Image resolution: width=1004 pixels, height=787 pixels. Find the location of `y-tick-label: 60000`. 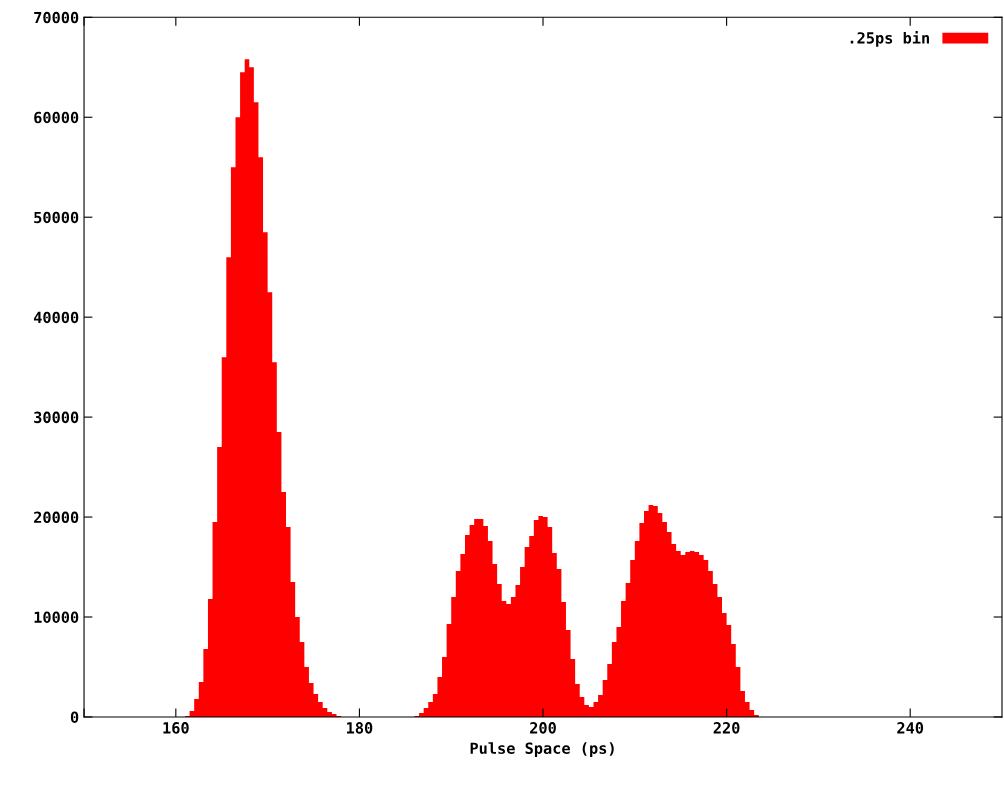

y-tick-label: 60000 is located at coordinates (56, 117).